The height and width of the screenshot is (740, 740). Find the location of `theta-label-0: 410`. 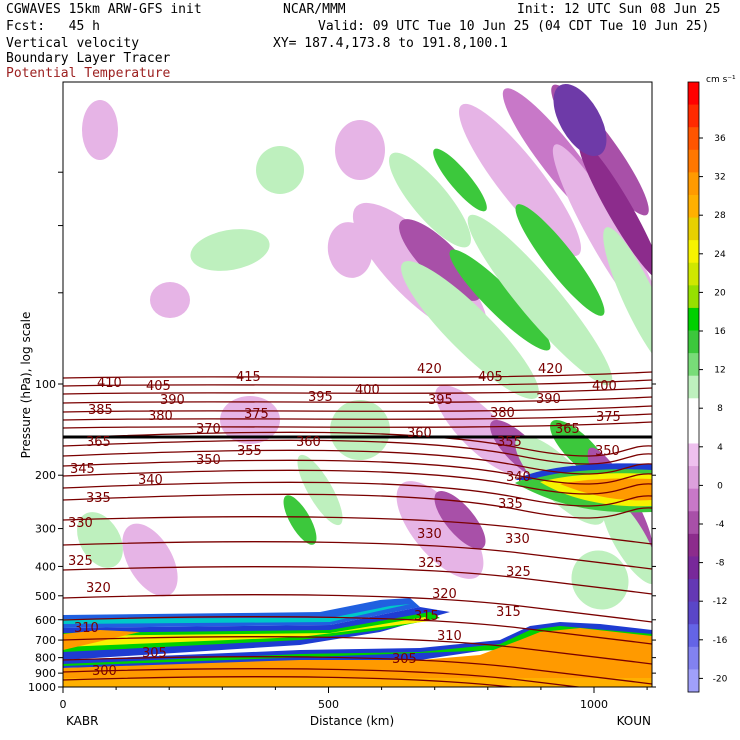

theta-label-0: 410 is located at coordinates (109, 383).